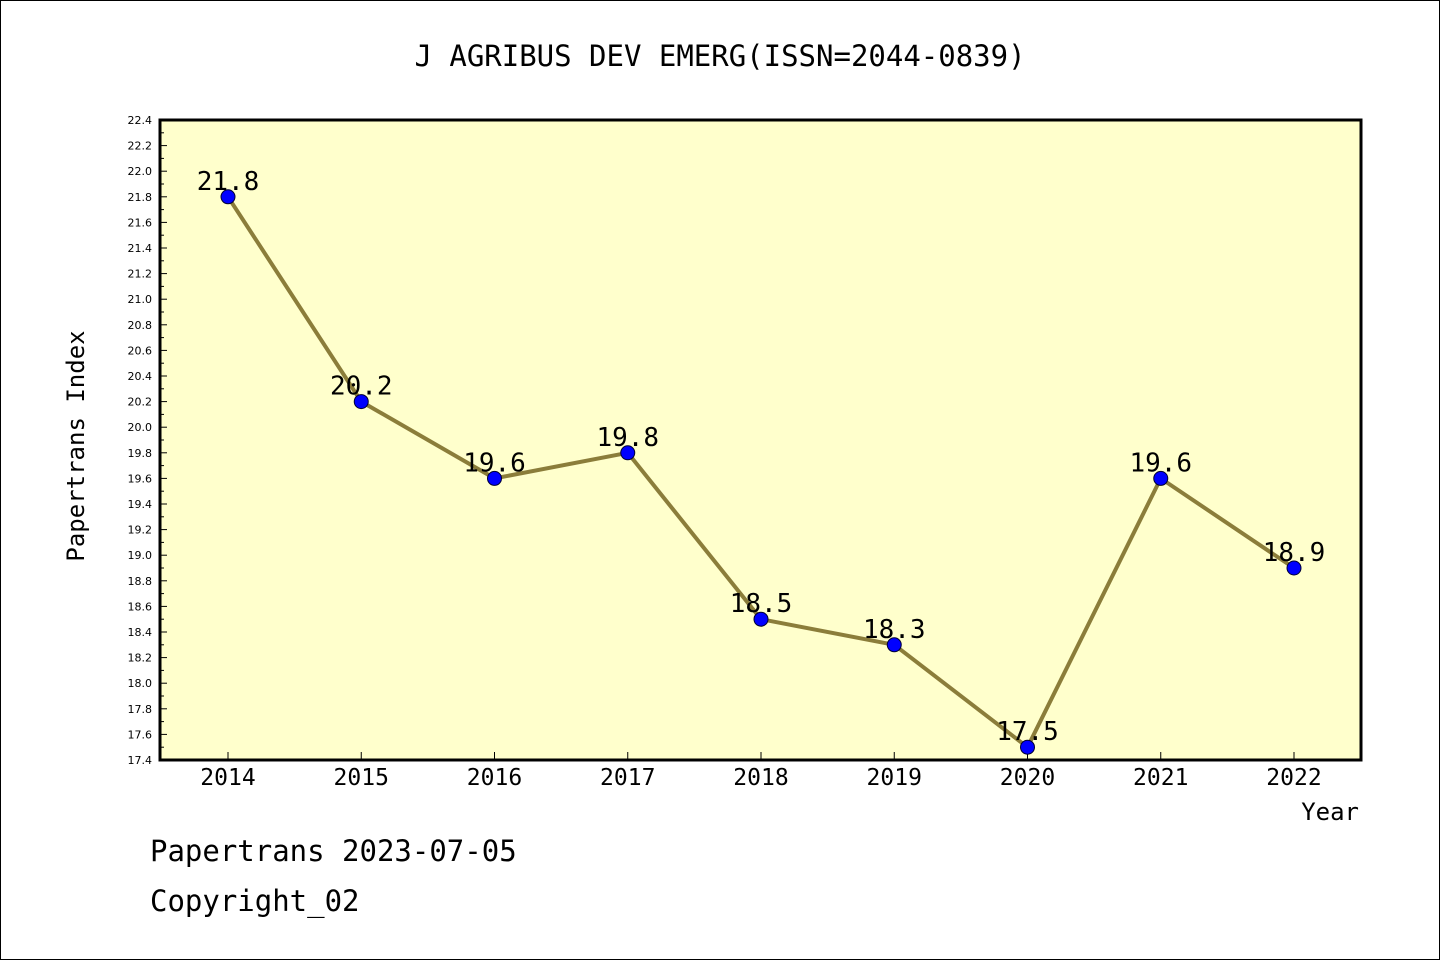 This screenshot has width=1440, height=960. I want to click on x-tick-label: 2016, so click(494, 778).